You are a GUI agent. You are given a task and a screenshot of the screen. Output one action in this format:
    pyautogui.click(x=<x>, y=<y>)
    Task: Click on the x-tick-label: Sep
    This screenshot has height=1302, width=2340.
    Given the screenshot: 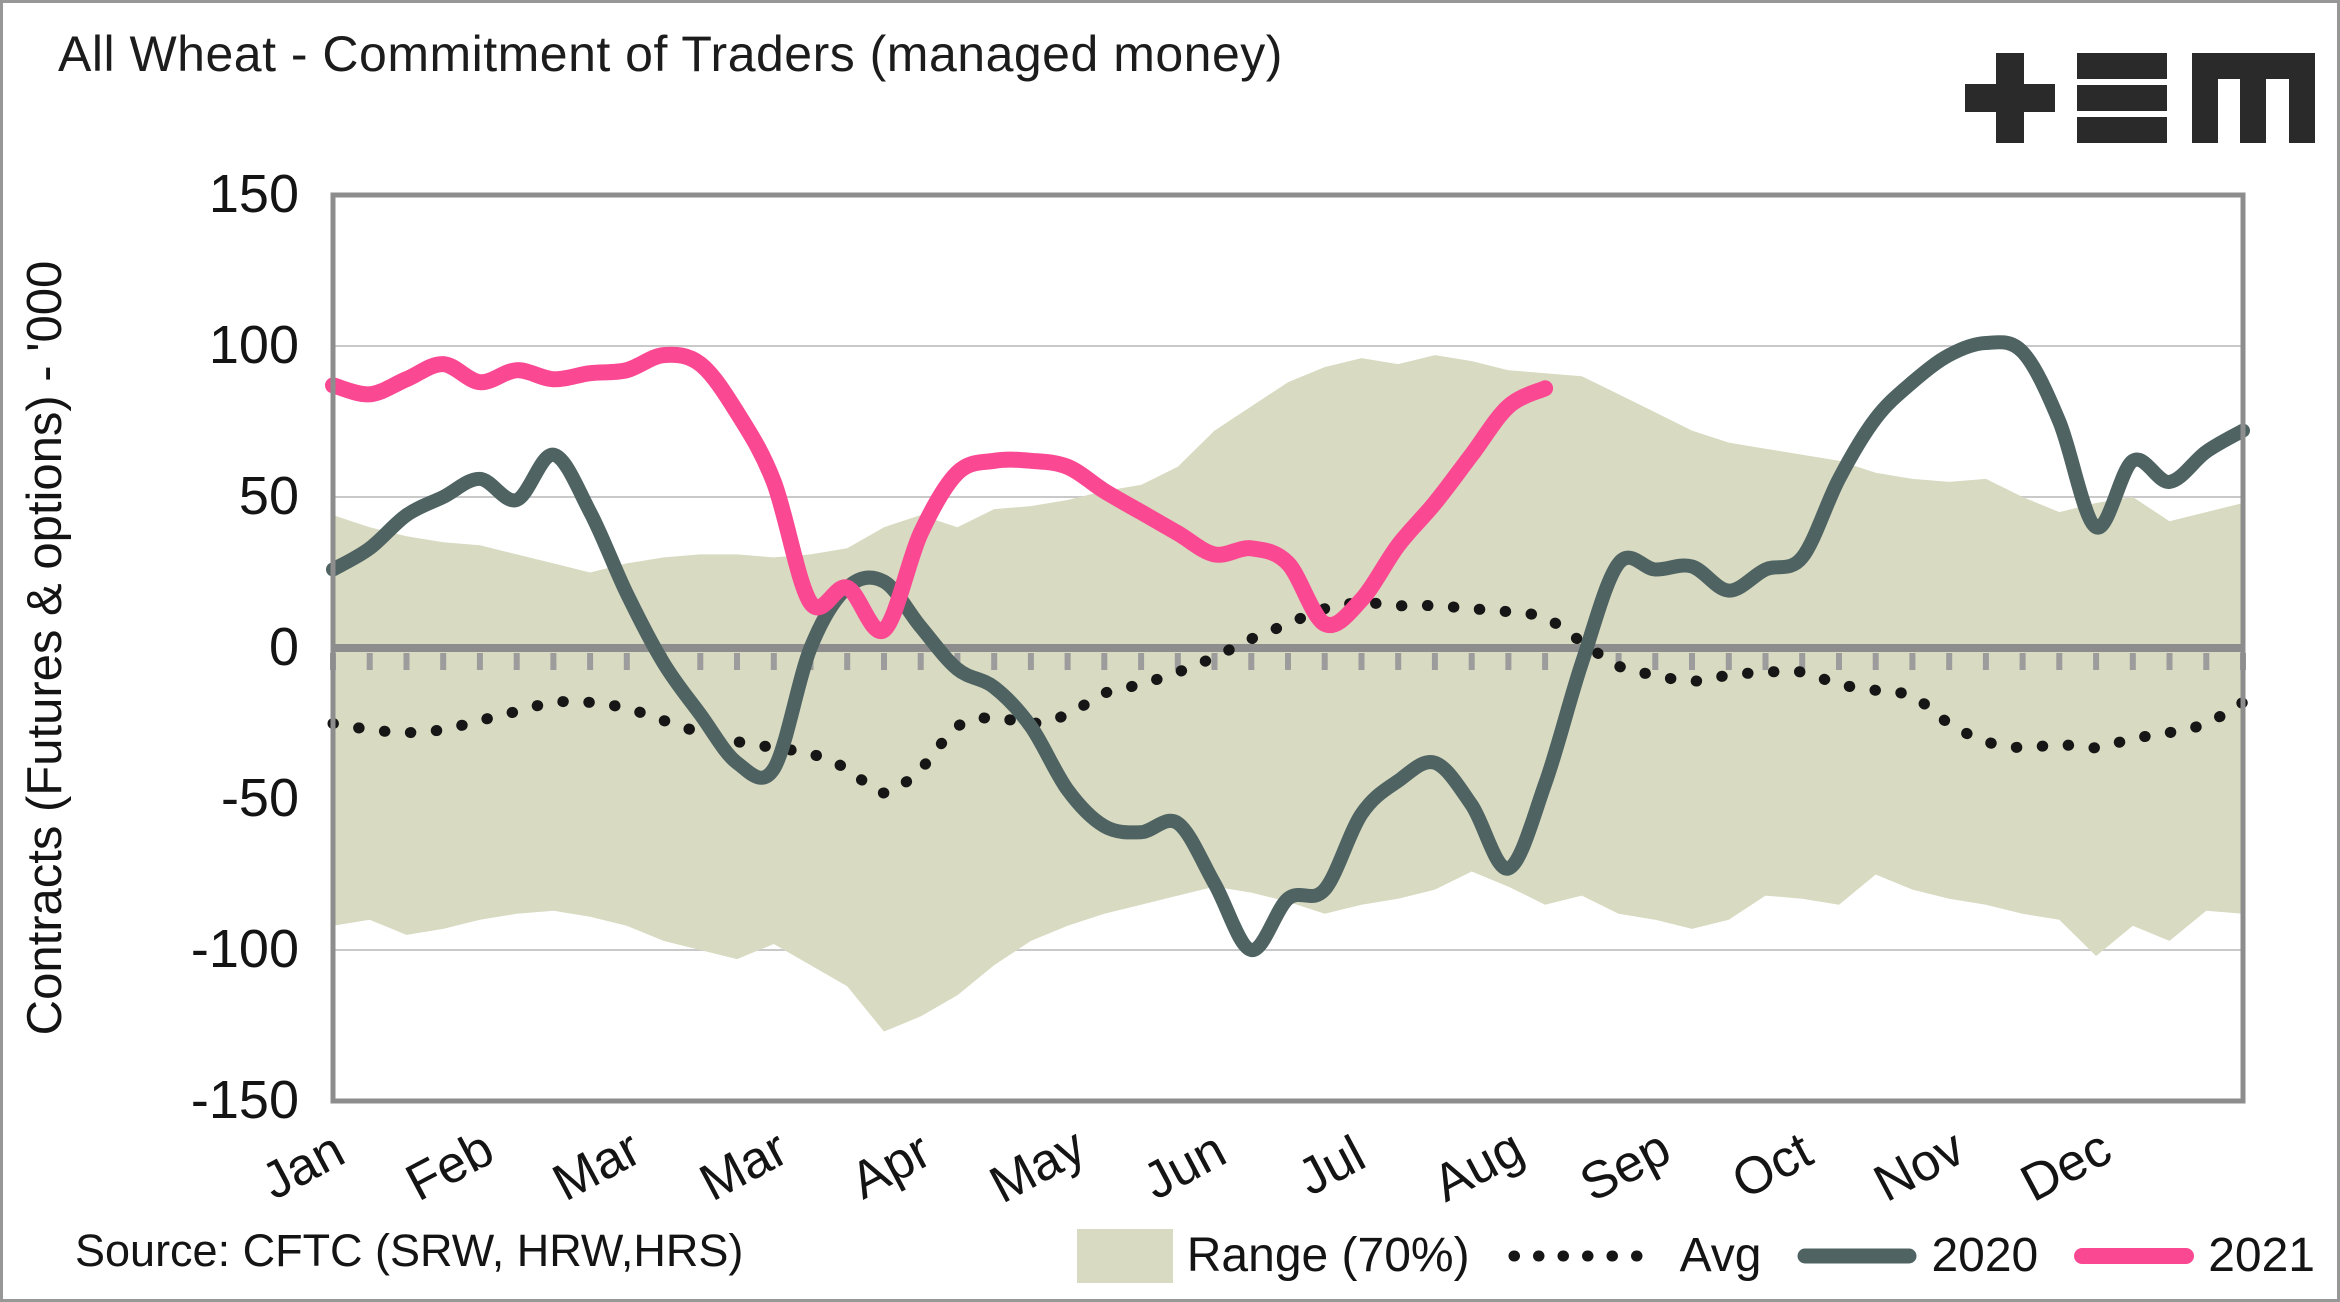 What is the action you would take?
    pyautogui.click(x=1625, y=1166)
    